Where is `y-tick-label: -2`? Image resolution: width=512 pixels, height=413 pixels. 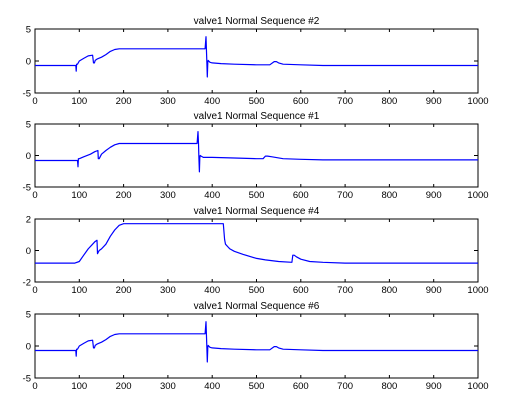
y-tick-label: -2 is located at coordinates (27, 283).